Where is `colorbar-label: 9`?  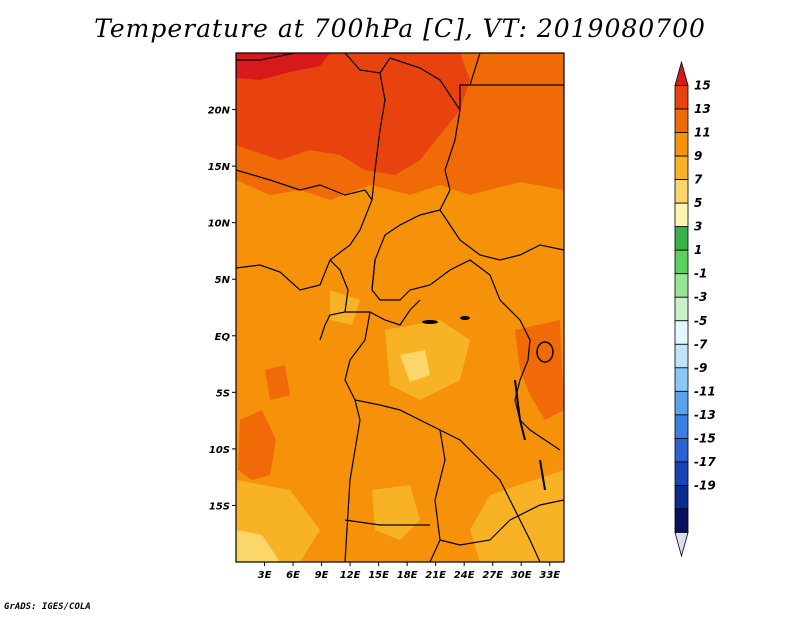 colorbar-label: 9 is located at coordinates (698, 156).